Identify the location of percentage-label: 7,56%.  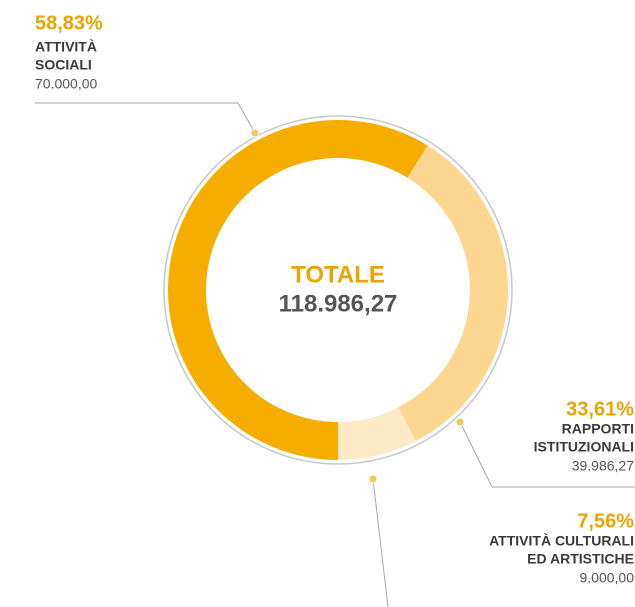
(605, 521).